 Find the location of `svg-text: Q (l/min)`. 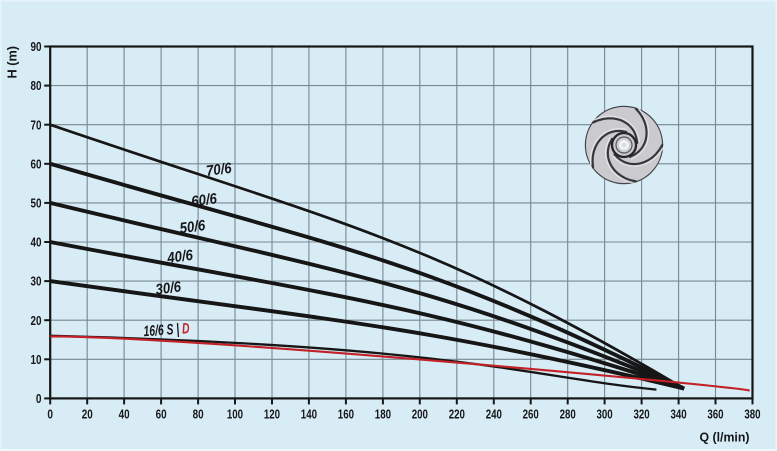

svg-text: Q (l/min) is located at coordinates (725, 436).